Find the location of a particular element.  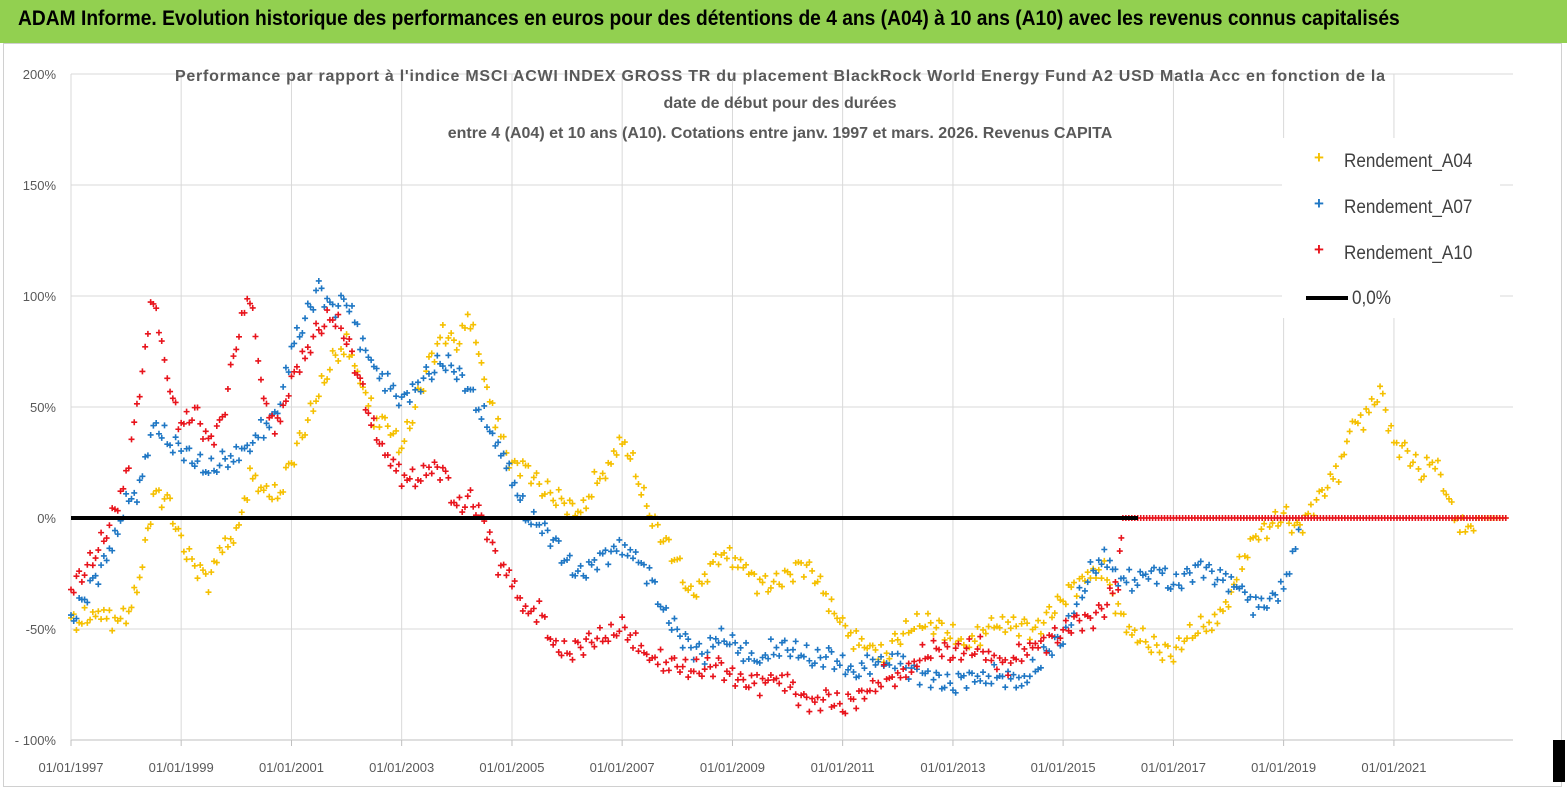

legend-item-a04: + Rendement_A04 is located at coordinates (1391, 161).